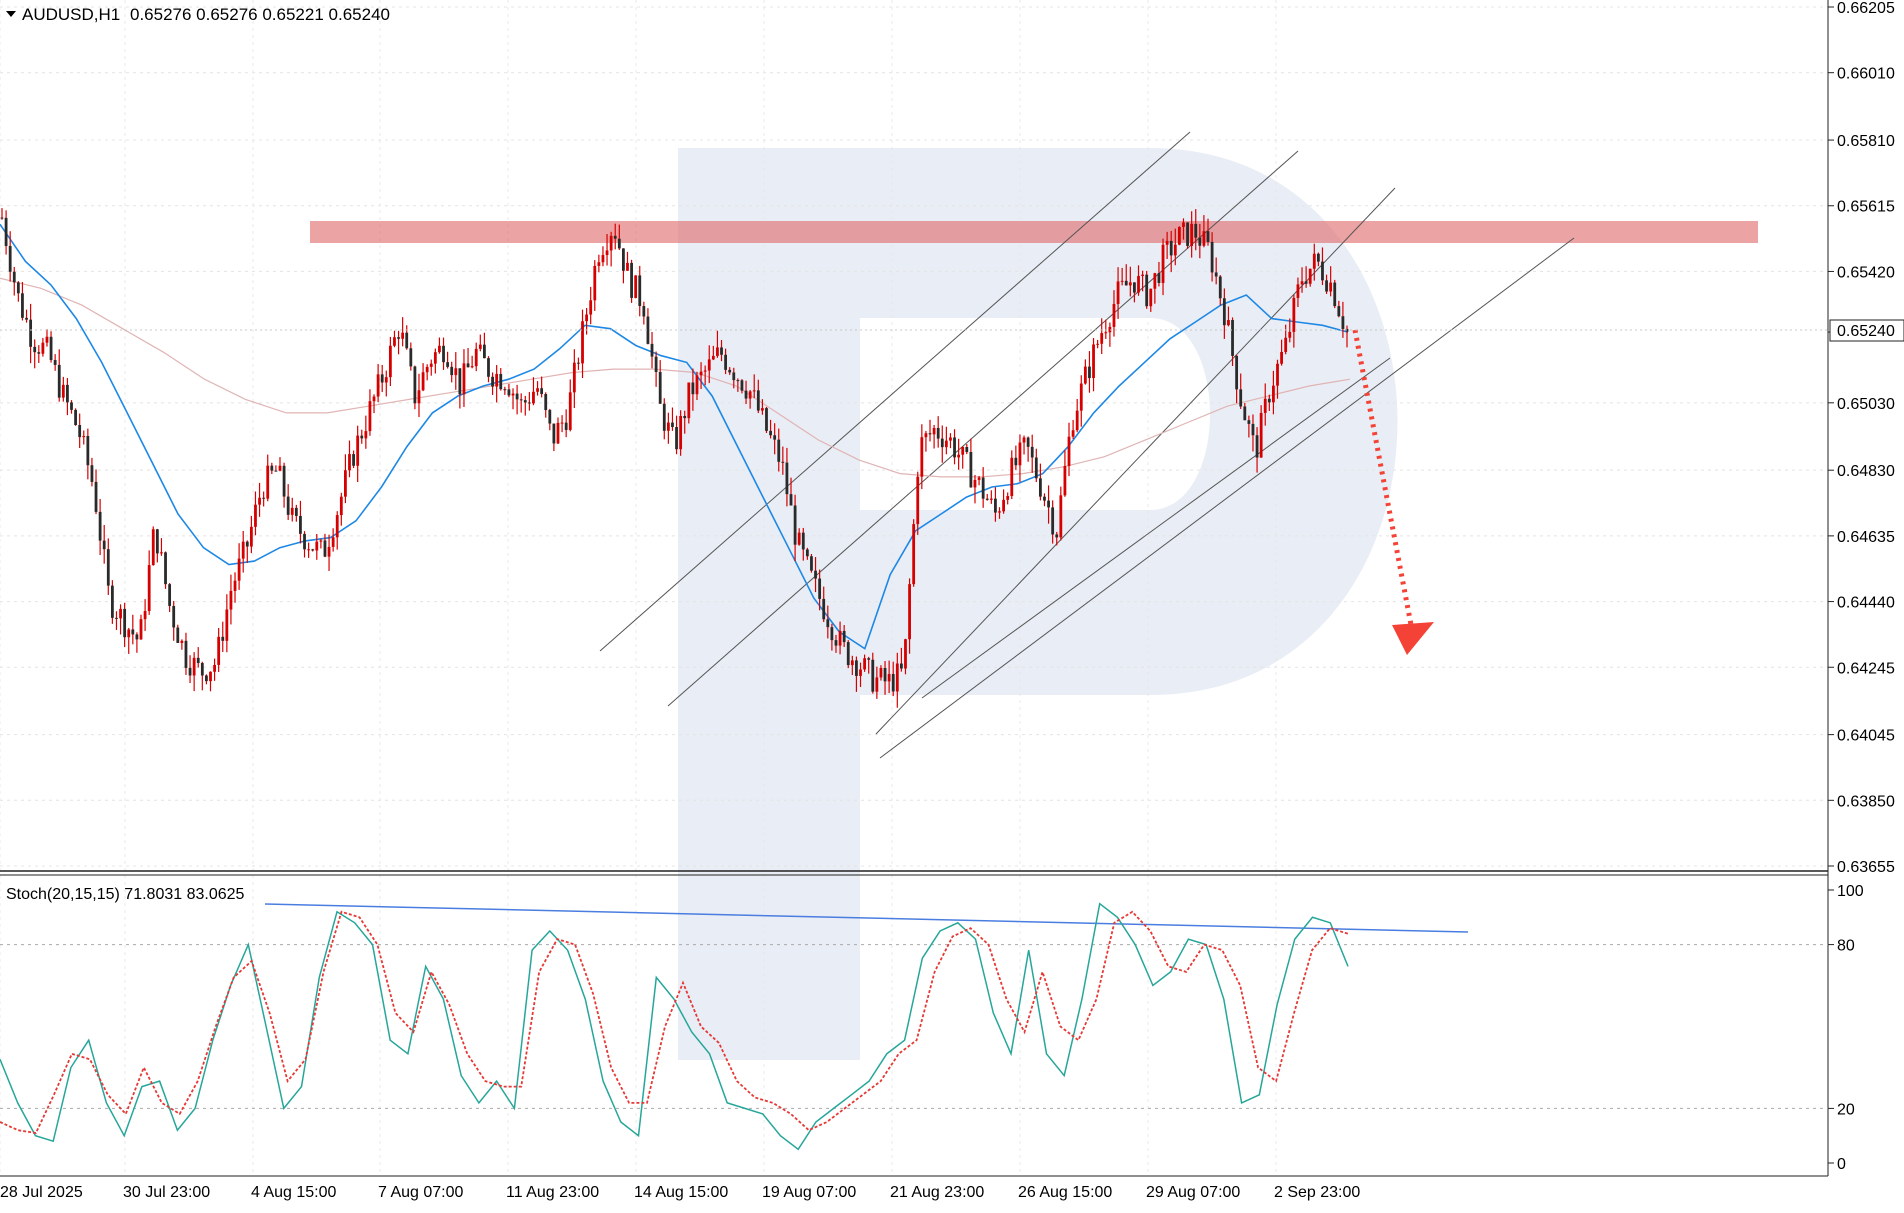 The height and width of the screenshot is (1213, 1904). What do you see at coordinates (1866, 8) in the screenshot?
I see `y-tick-label: 0.66205` at bounding box center [1866, 8].